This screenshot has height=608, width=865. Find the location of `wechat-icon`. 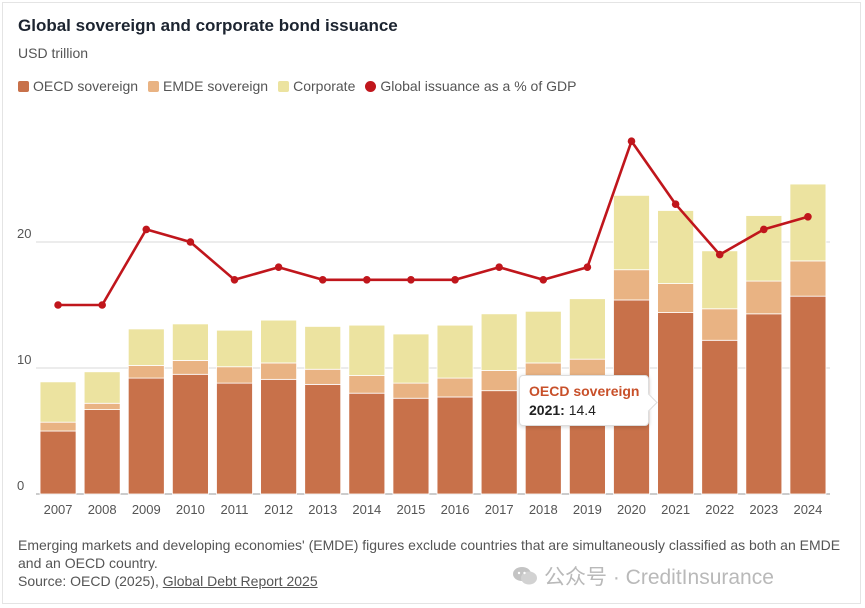

wechat-icon is located at coordinates (525, 576).